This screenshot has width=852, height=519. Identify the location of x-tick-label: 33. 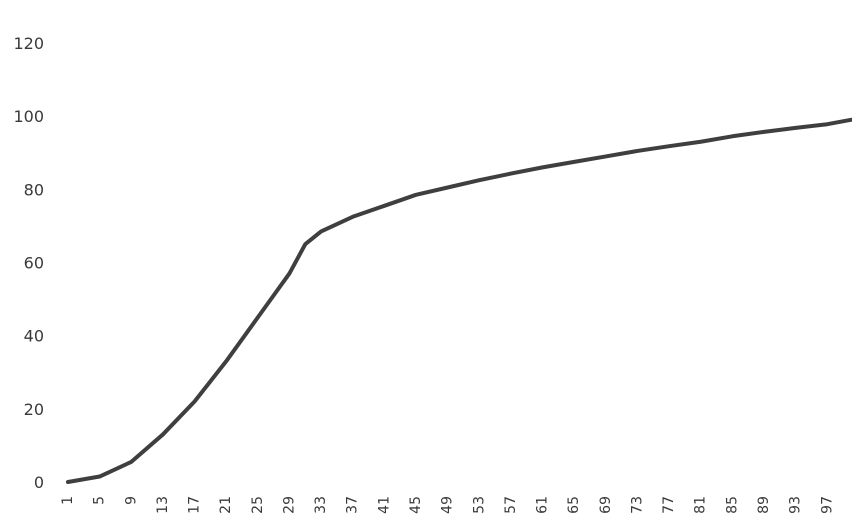
(321, 505).